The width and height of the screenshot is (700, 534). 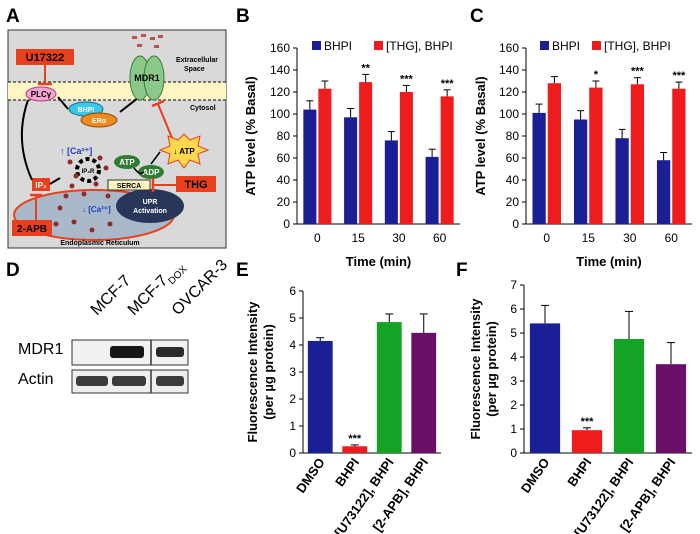 I want to click on bhpi-label: BHPI, so click(x=86, y=110).